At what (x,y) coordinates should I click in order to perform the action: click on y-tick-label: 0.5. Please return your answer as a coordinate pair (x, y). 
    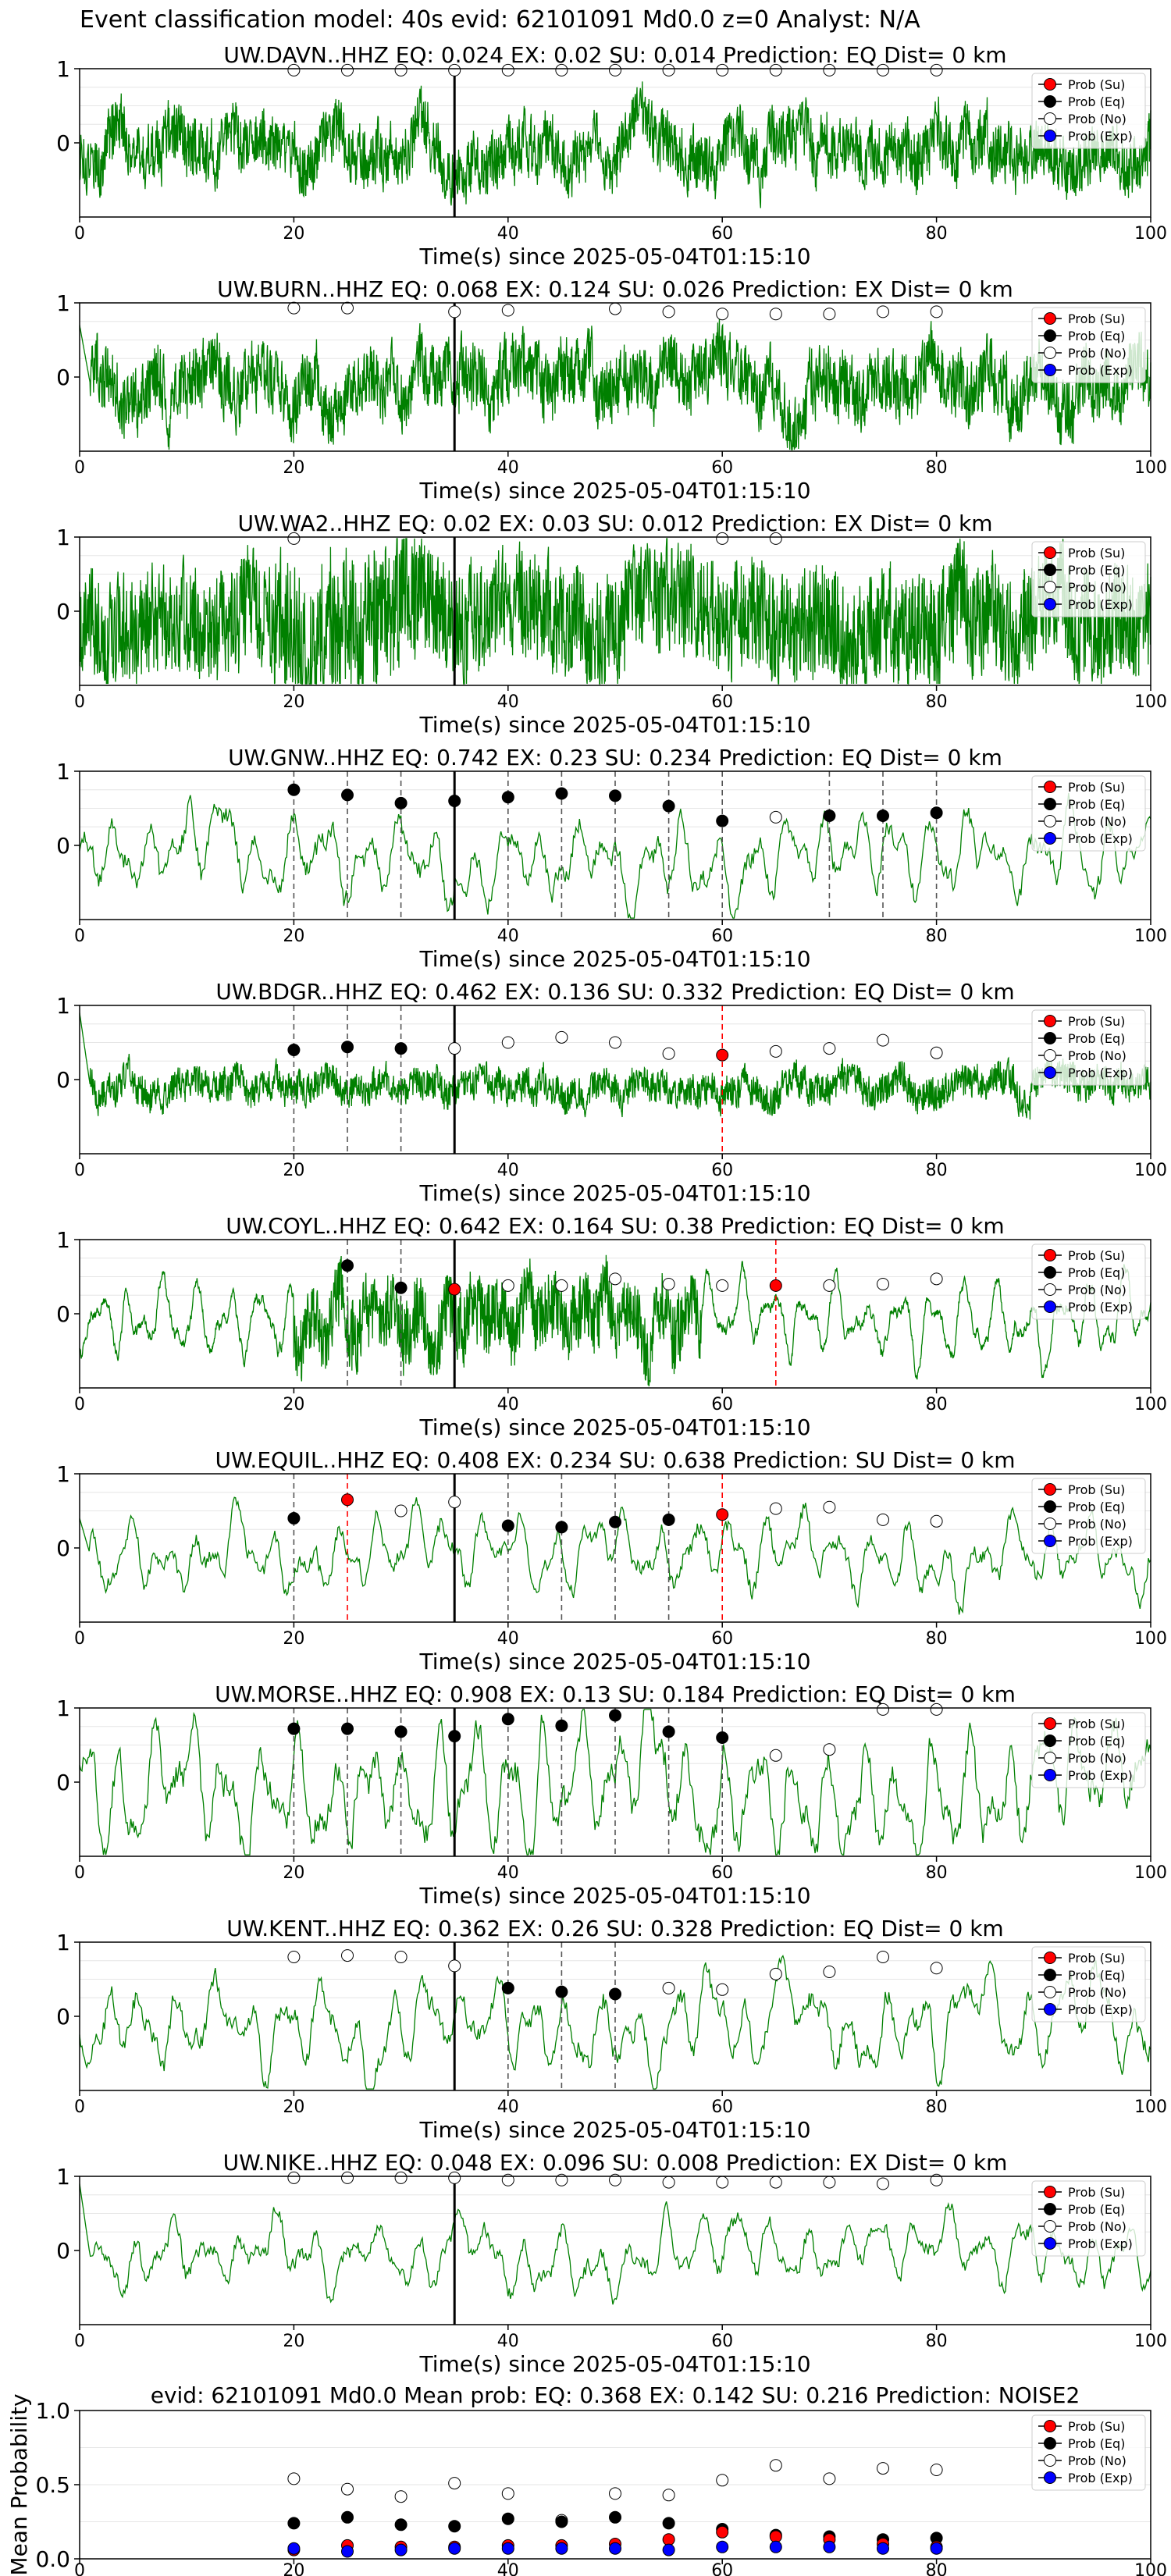
    Looking at the image, I should click on (52, 2485).